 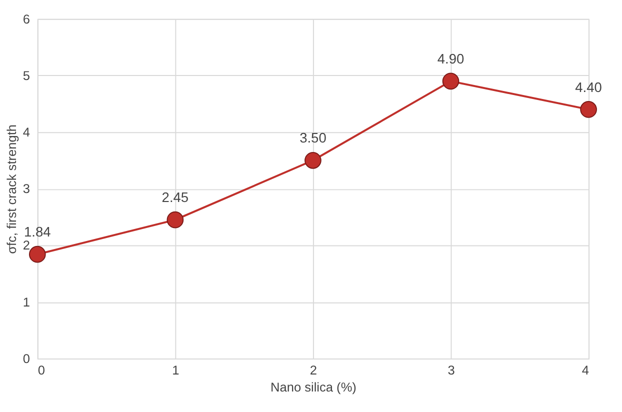 What do you see at coordinates (26, 358) in the screenshot?
I see `y-tick-label: 0` at bounding box center [26, 358].